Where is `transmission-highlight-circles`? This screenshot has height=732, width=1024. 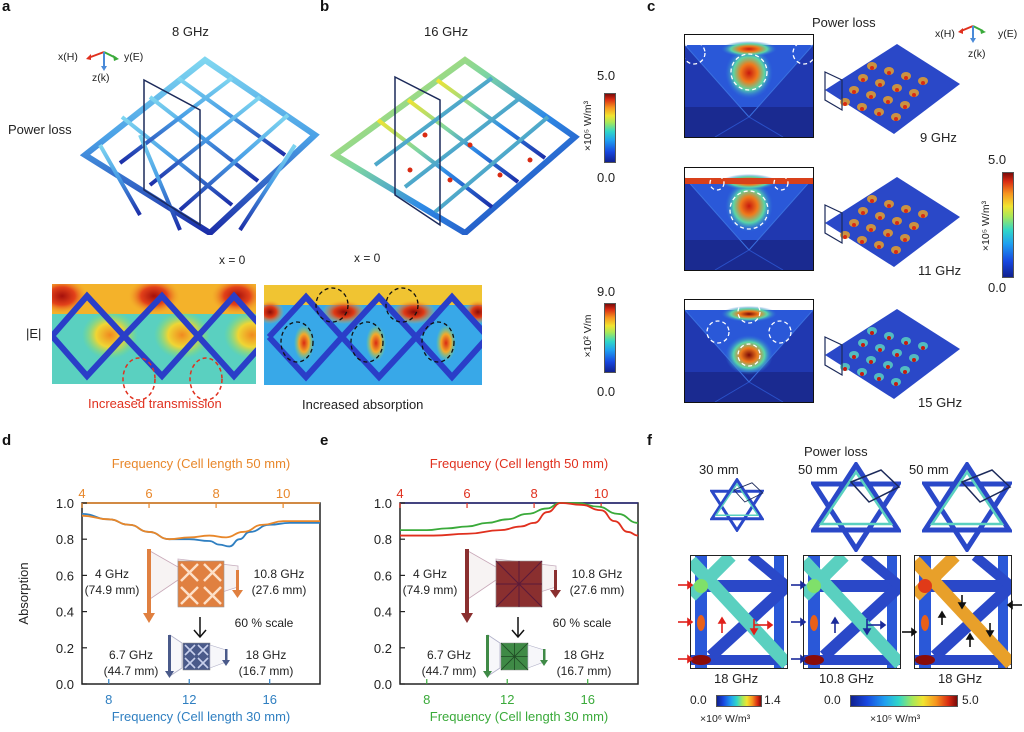 transmission-highlight-circles is located at coordinates (172, 379).